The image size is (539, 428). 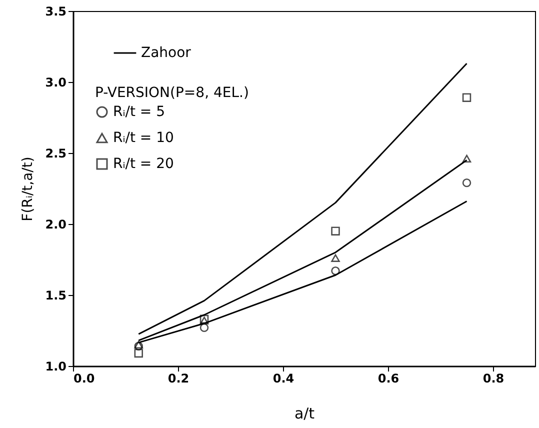 What do you see at coordinates (55, 367) in the screenshot?
I see `y-tick-label: 1.0` at bounding box center [55, 367].